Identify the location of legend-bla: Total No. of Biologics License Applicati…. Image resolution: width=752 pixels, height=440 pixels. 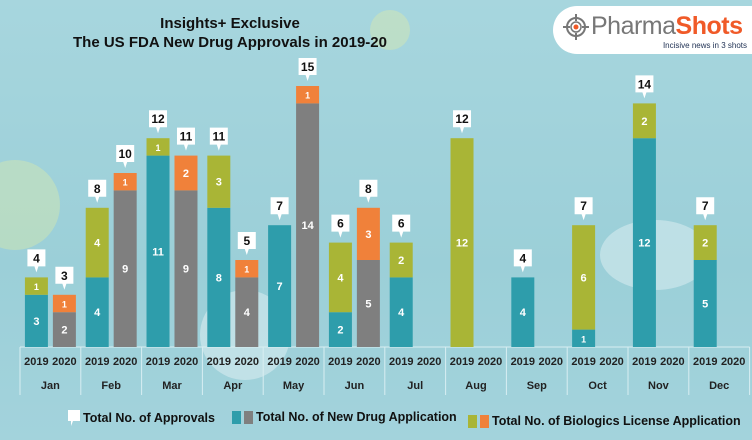
(604, 421).